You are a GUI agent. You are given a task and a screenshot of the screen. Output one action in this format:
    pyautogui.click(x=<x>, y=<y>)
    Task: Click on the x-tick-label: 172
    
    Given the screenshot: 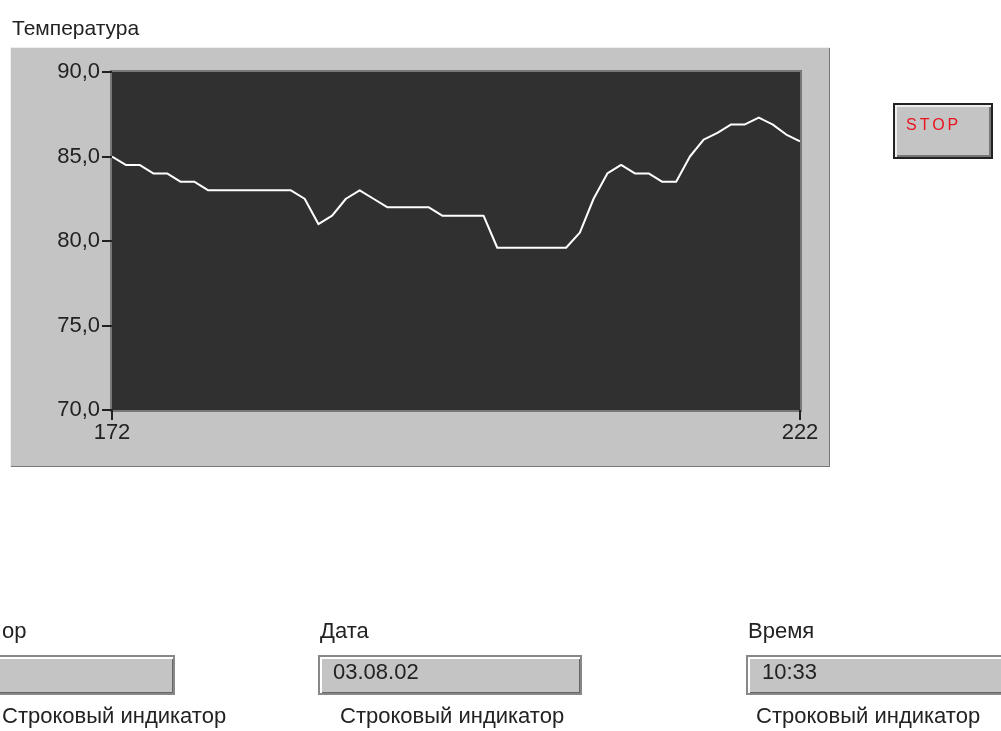 What is the action you would take?
    pyautogui.click(x=112, y=432)
    